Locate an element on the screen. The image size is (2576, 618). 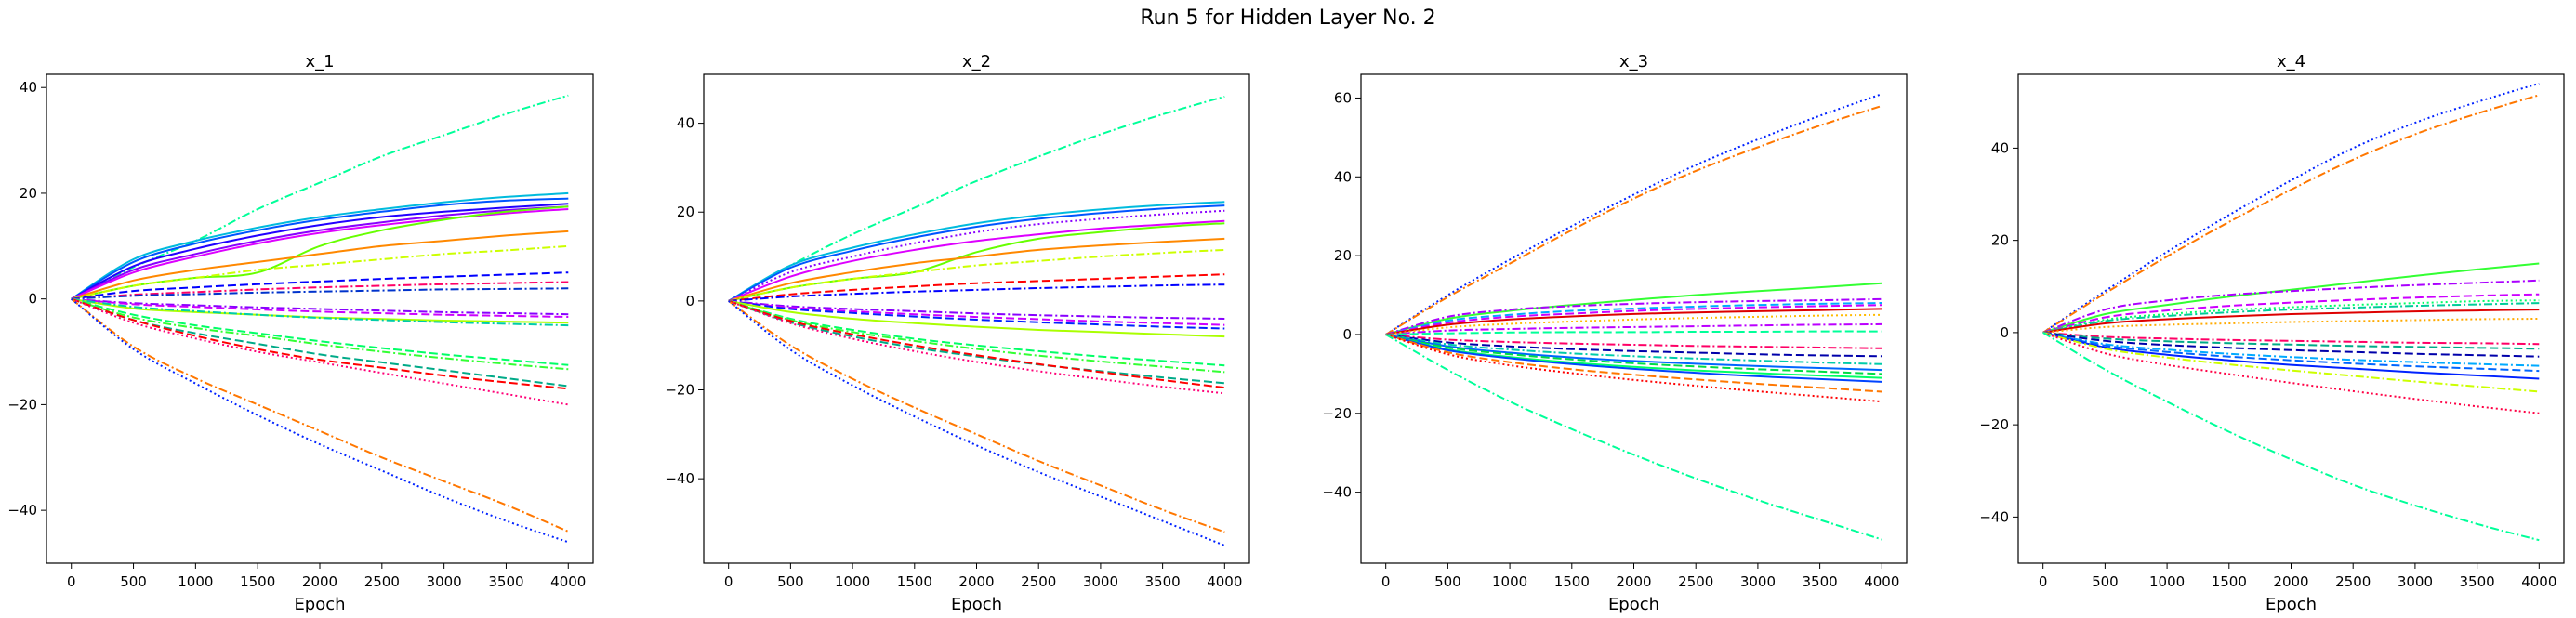
figure-title: Run 5 for Hidden Layer No. 2 is located at coordinates (1288, 18).